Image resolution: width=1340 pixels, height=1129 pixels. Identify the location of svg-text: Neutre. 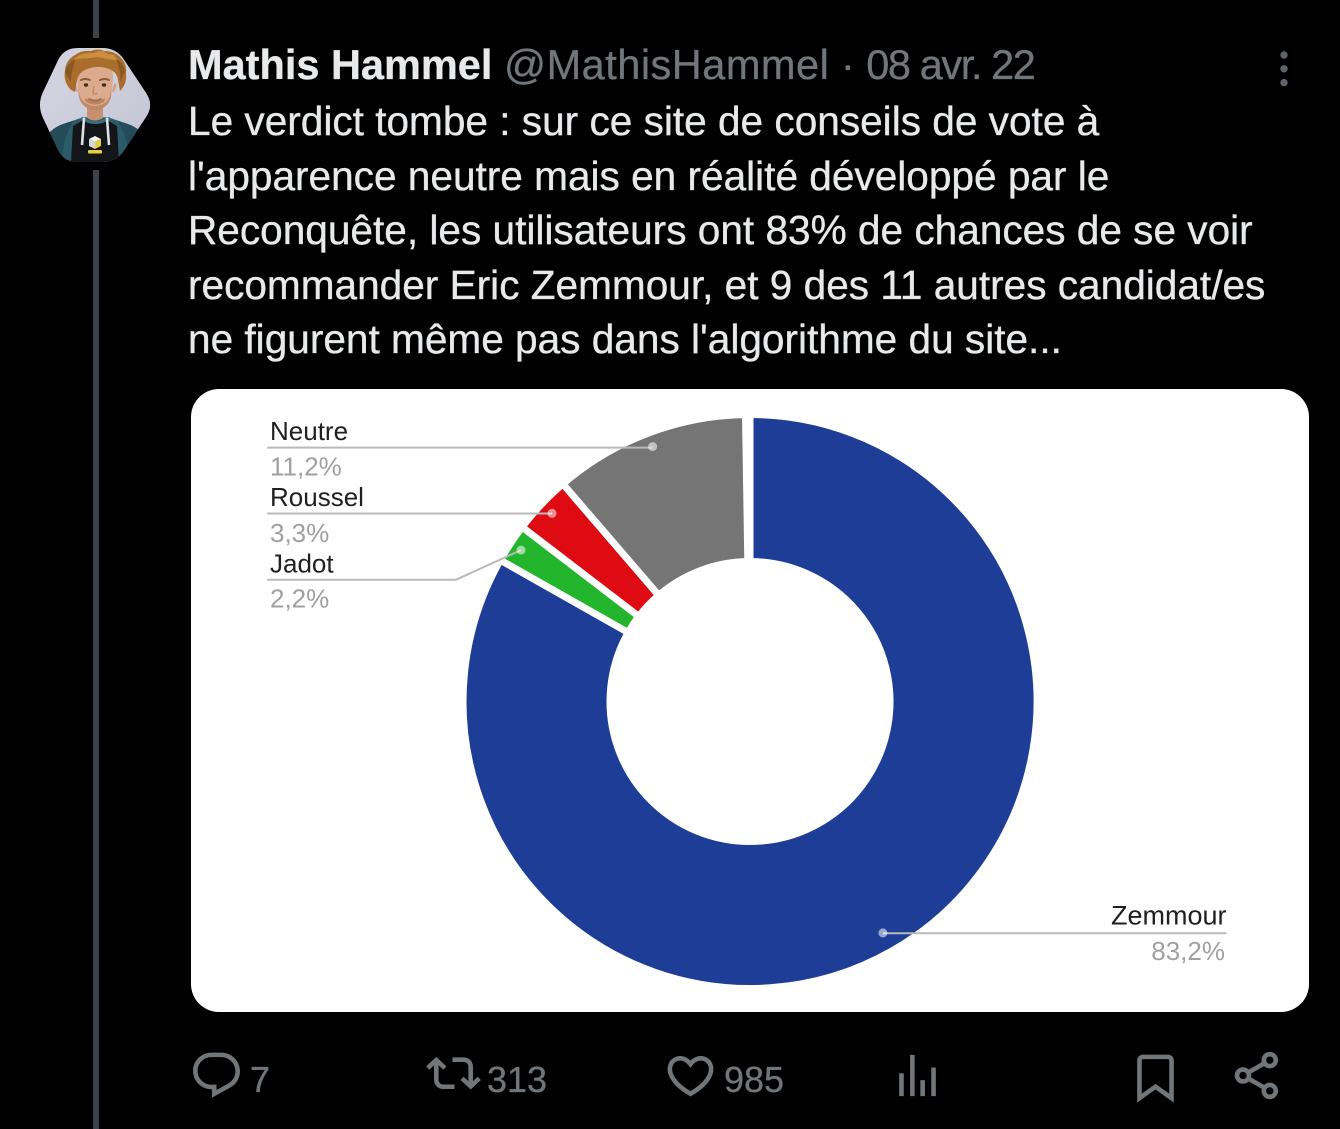
(309, 431).